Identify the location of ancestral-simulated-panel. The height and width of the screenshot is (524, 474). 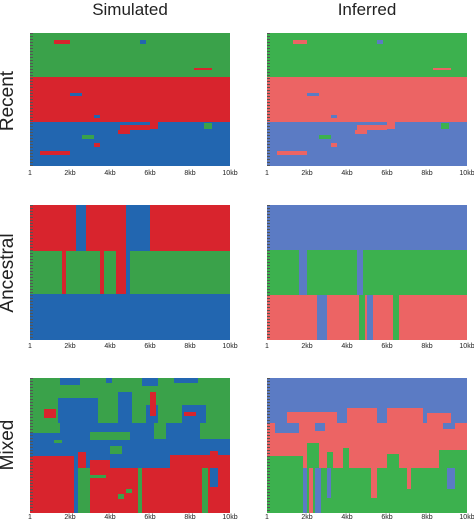
(130, 272).